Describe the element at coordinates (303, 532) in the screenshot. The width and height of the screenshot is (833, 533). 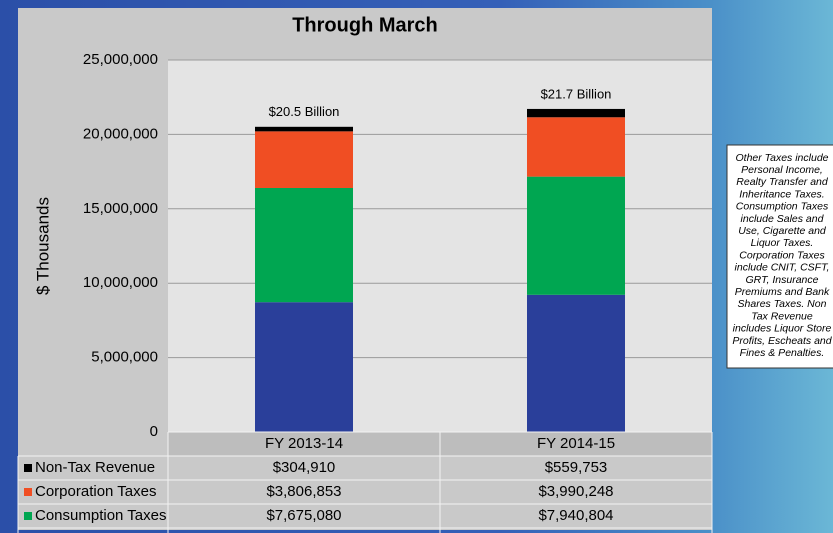
I see `table-value: $8,723,203` at that location.